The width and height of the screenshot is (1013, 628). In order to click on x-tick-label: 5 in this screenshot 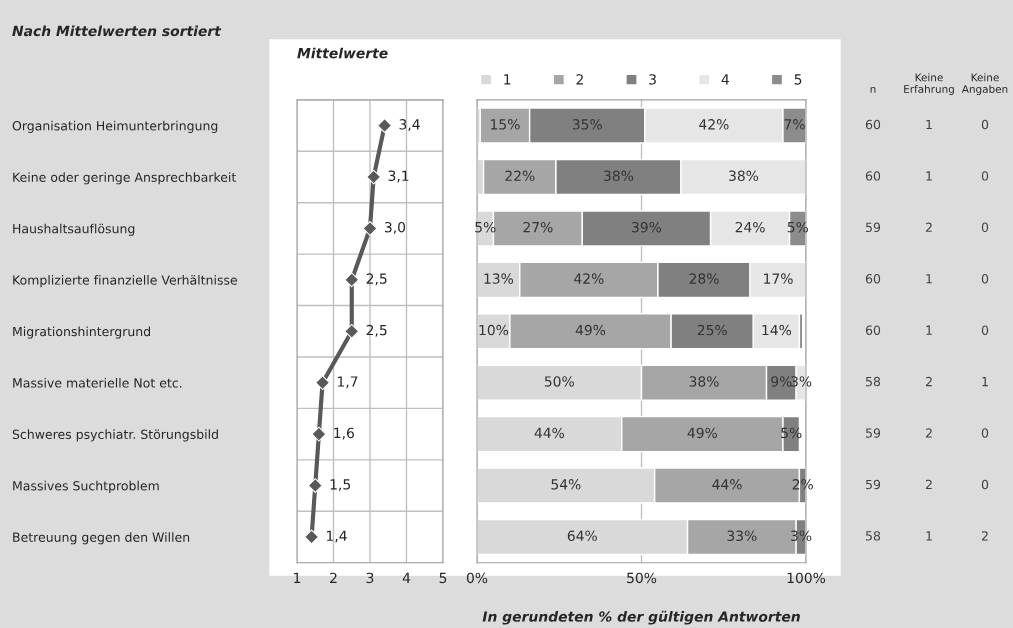, I will do `click(443, 578)`.